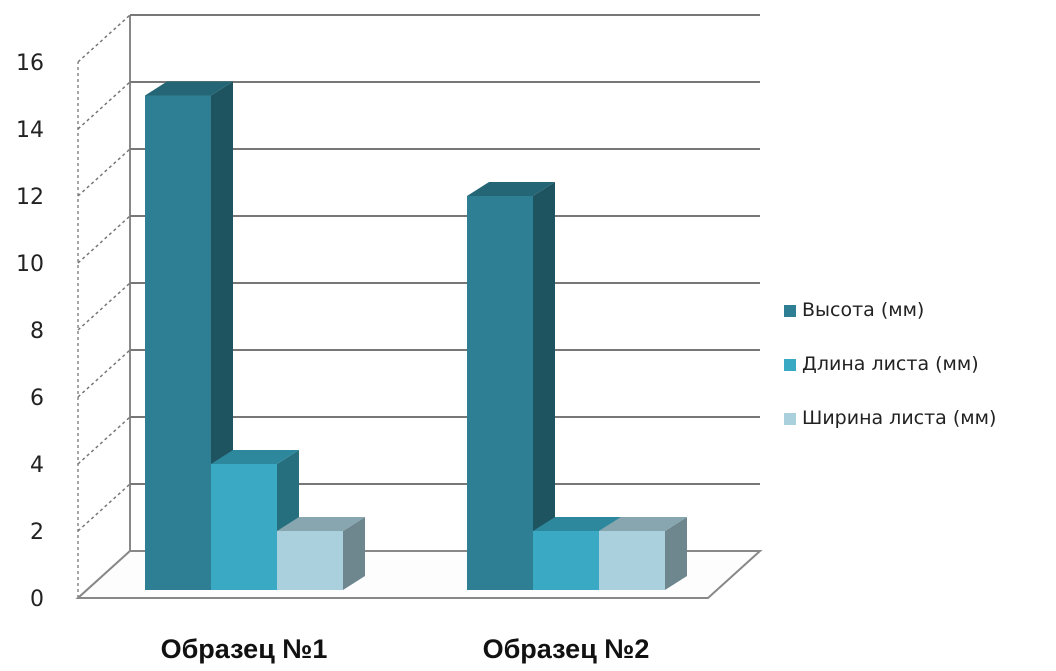 This screenshot has height=671, width=1056. What do you see at coordinates (899, 418) in the screenshot?
I see `legend-label: Ширина листа (мм)` at bounding box center [899, 418].